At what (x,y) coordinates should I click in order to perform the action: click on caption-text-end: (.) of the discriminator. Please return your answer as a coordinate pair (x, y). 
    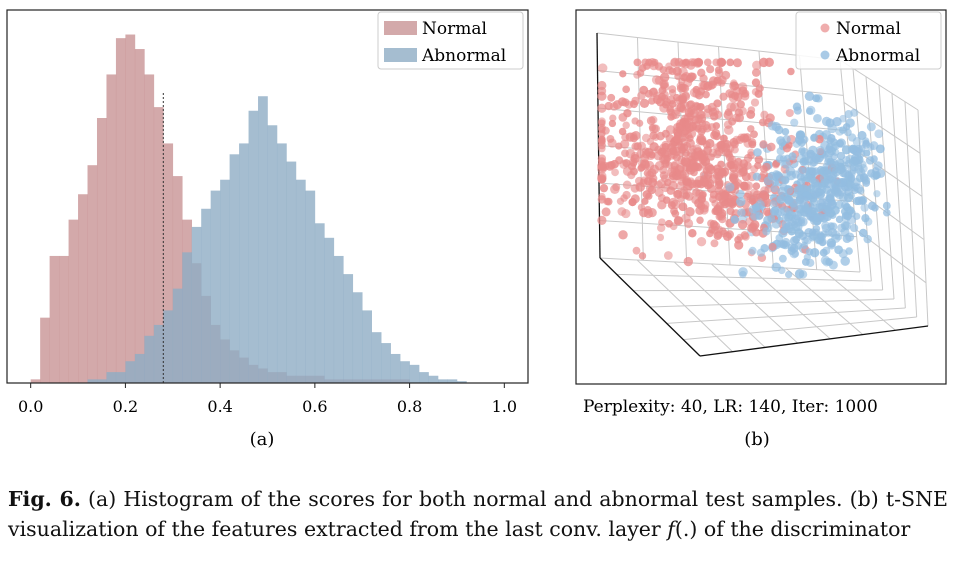
    Looking at the image, I should click on (792, 529).